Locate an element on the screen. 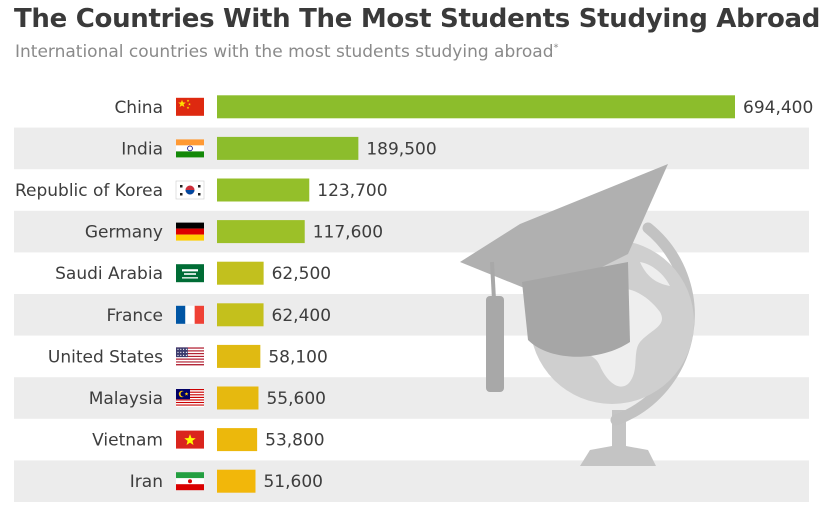 This screenshot has height=520, width=823. united-states-flag-icon is located at coordinates (190, 356).